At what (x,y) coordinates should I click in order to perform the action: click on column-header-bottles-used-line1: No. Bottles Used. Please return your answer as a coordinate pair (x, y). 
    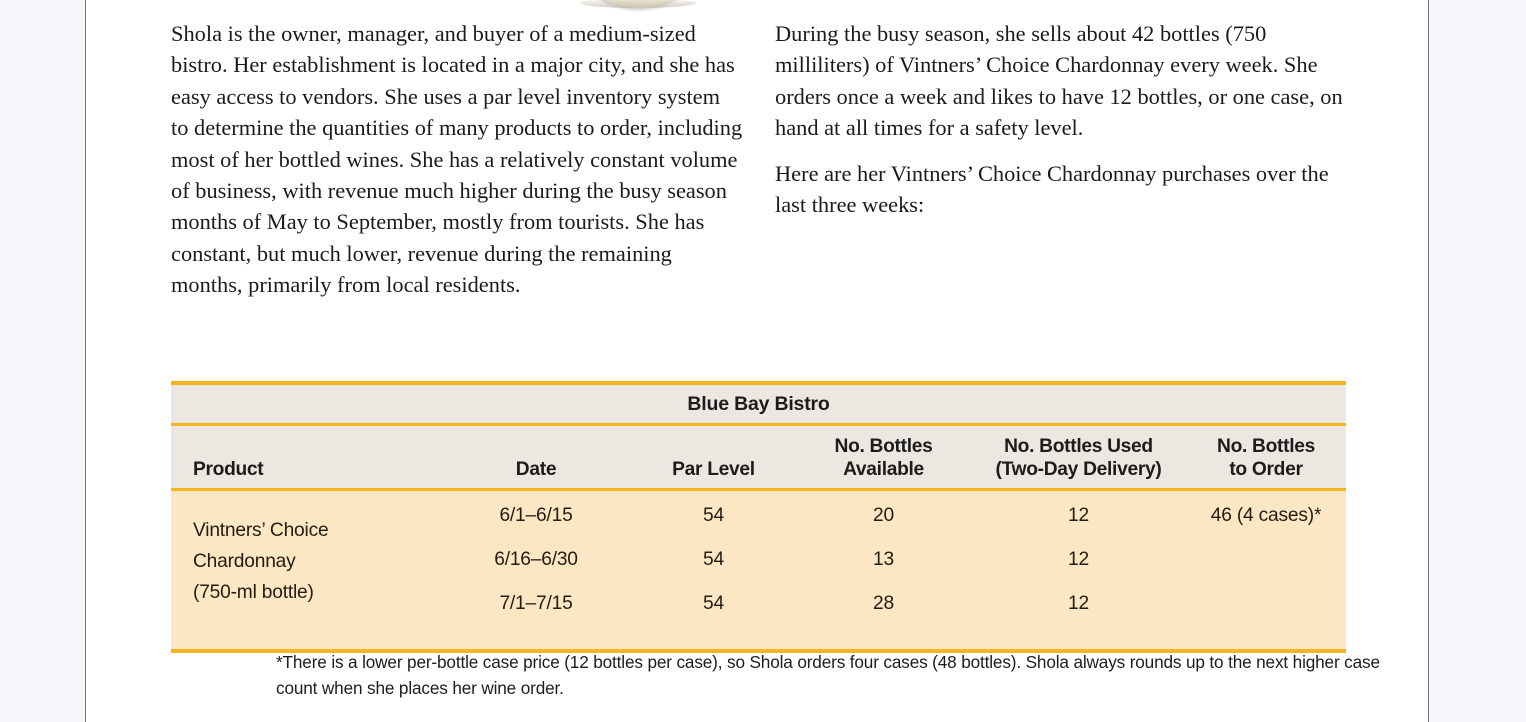
    Looking at the image, I should click on (1078, 446).